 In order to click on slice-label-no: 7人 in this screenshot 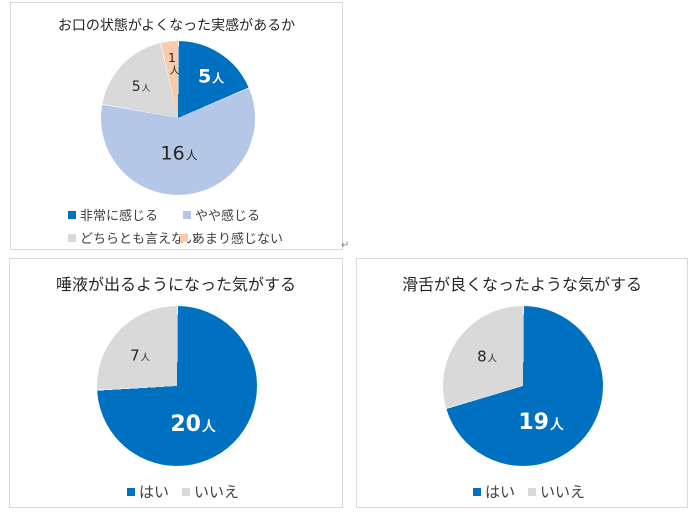, I will do `click(140, 355)`.